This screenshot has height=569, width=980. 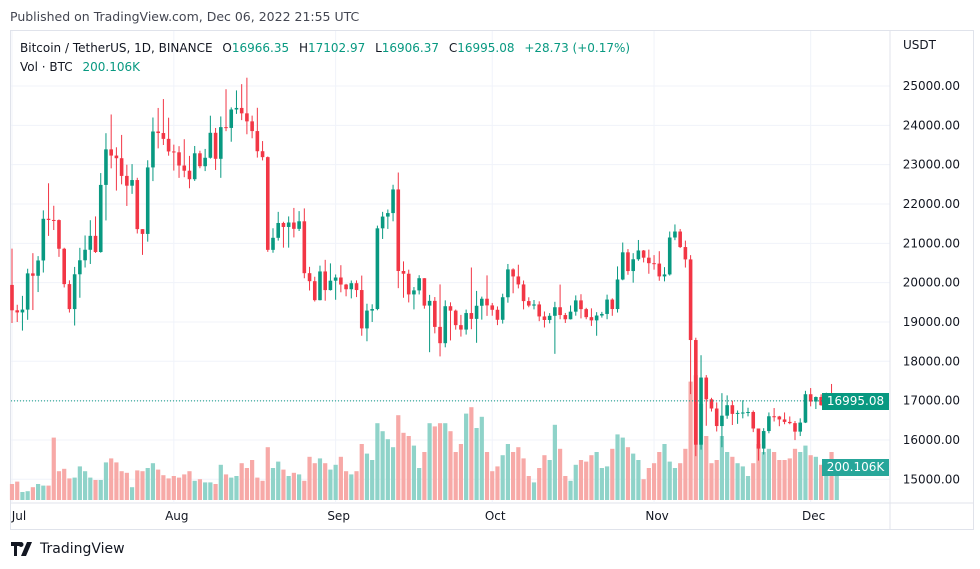 I want to click on y-tick-label: 23000.00, so click(x=931, y=165).